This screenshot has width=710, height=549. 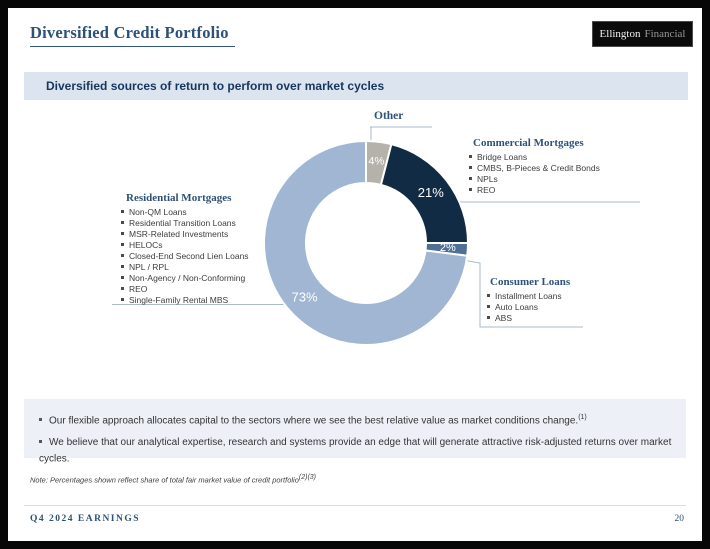 I want to click on consumer-item-list: Installment Loans Auto Loans ABS, so click(x=562, y=307).